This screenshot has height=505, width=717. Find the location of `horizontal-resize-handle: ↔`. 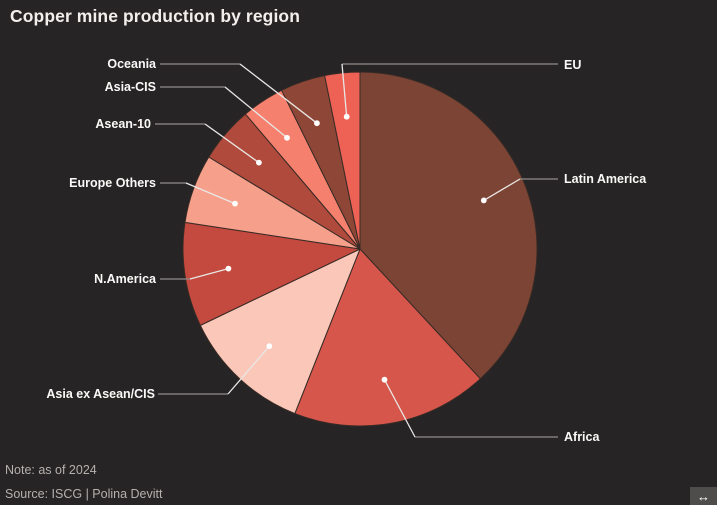

horizontal-resize-handle: ↔ is located at coordinates (703, 496).